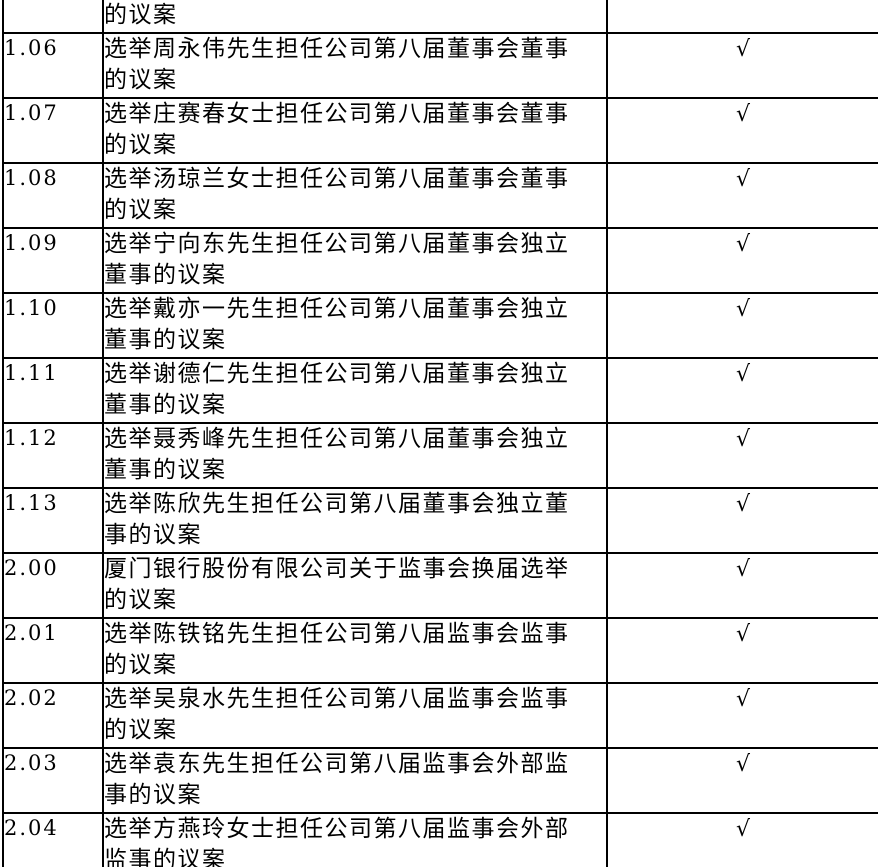 The image size is (878, 867). I want to click on proposal-number: 1.08, so click(31, 177).